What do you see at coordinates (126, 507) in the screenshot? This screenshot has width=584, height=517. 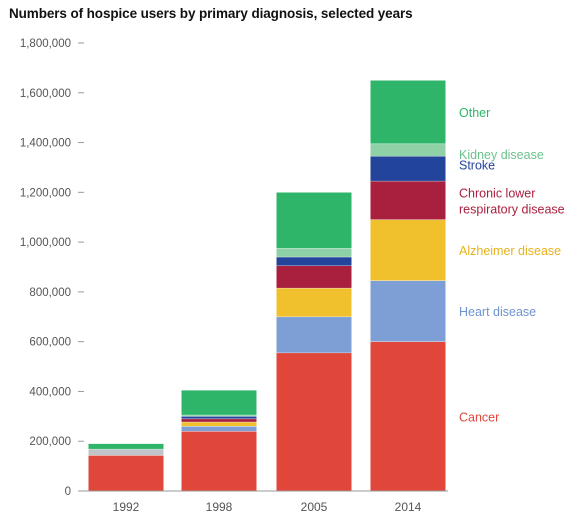 I see `x-tick-label: 1992` at bounding box center [126, 507].